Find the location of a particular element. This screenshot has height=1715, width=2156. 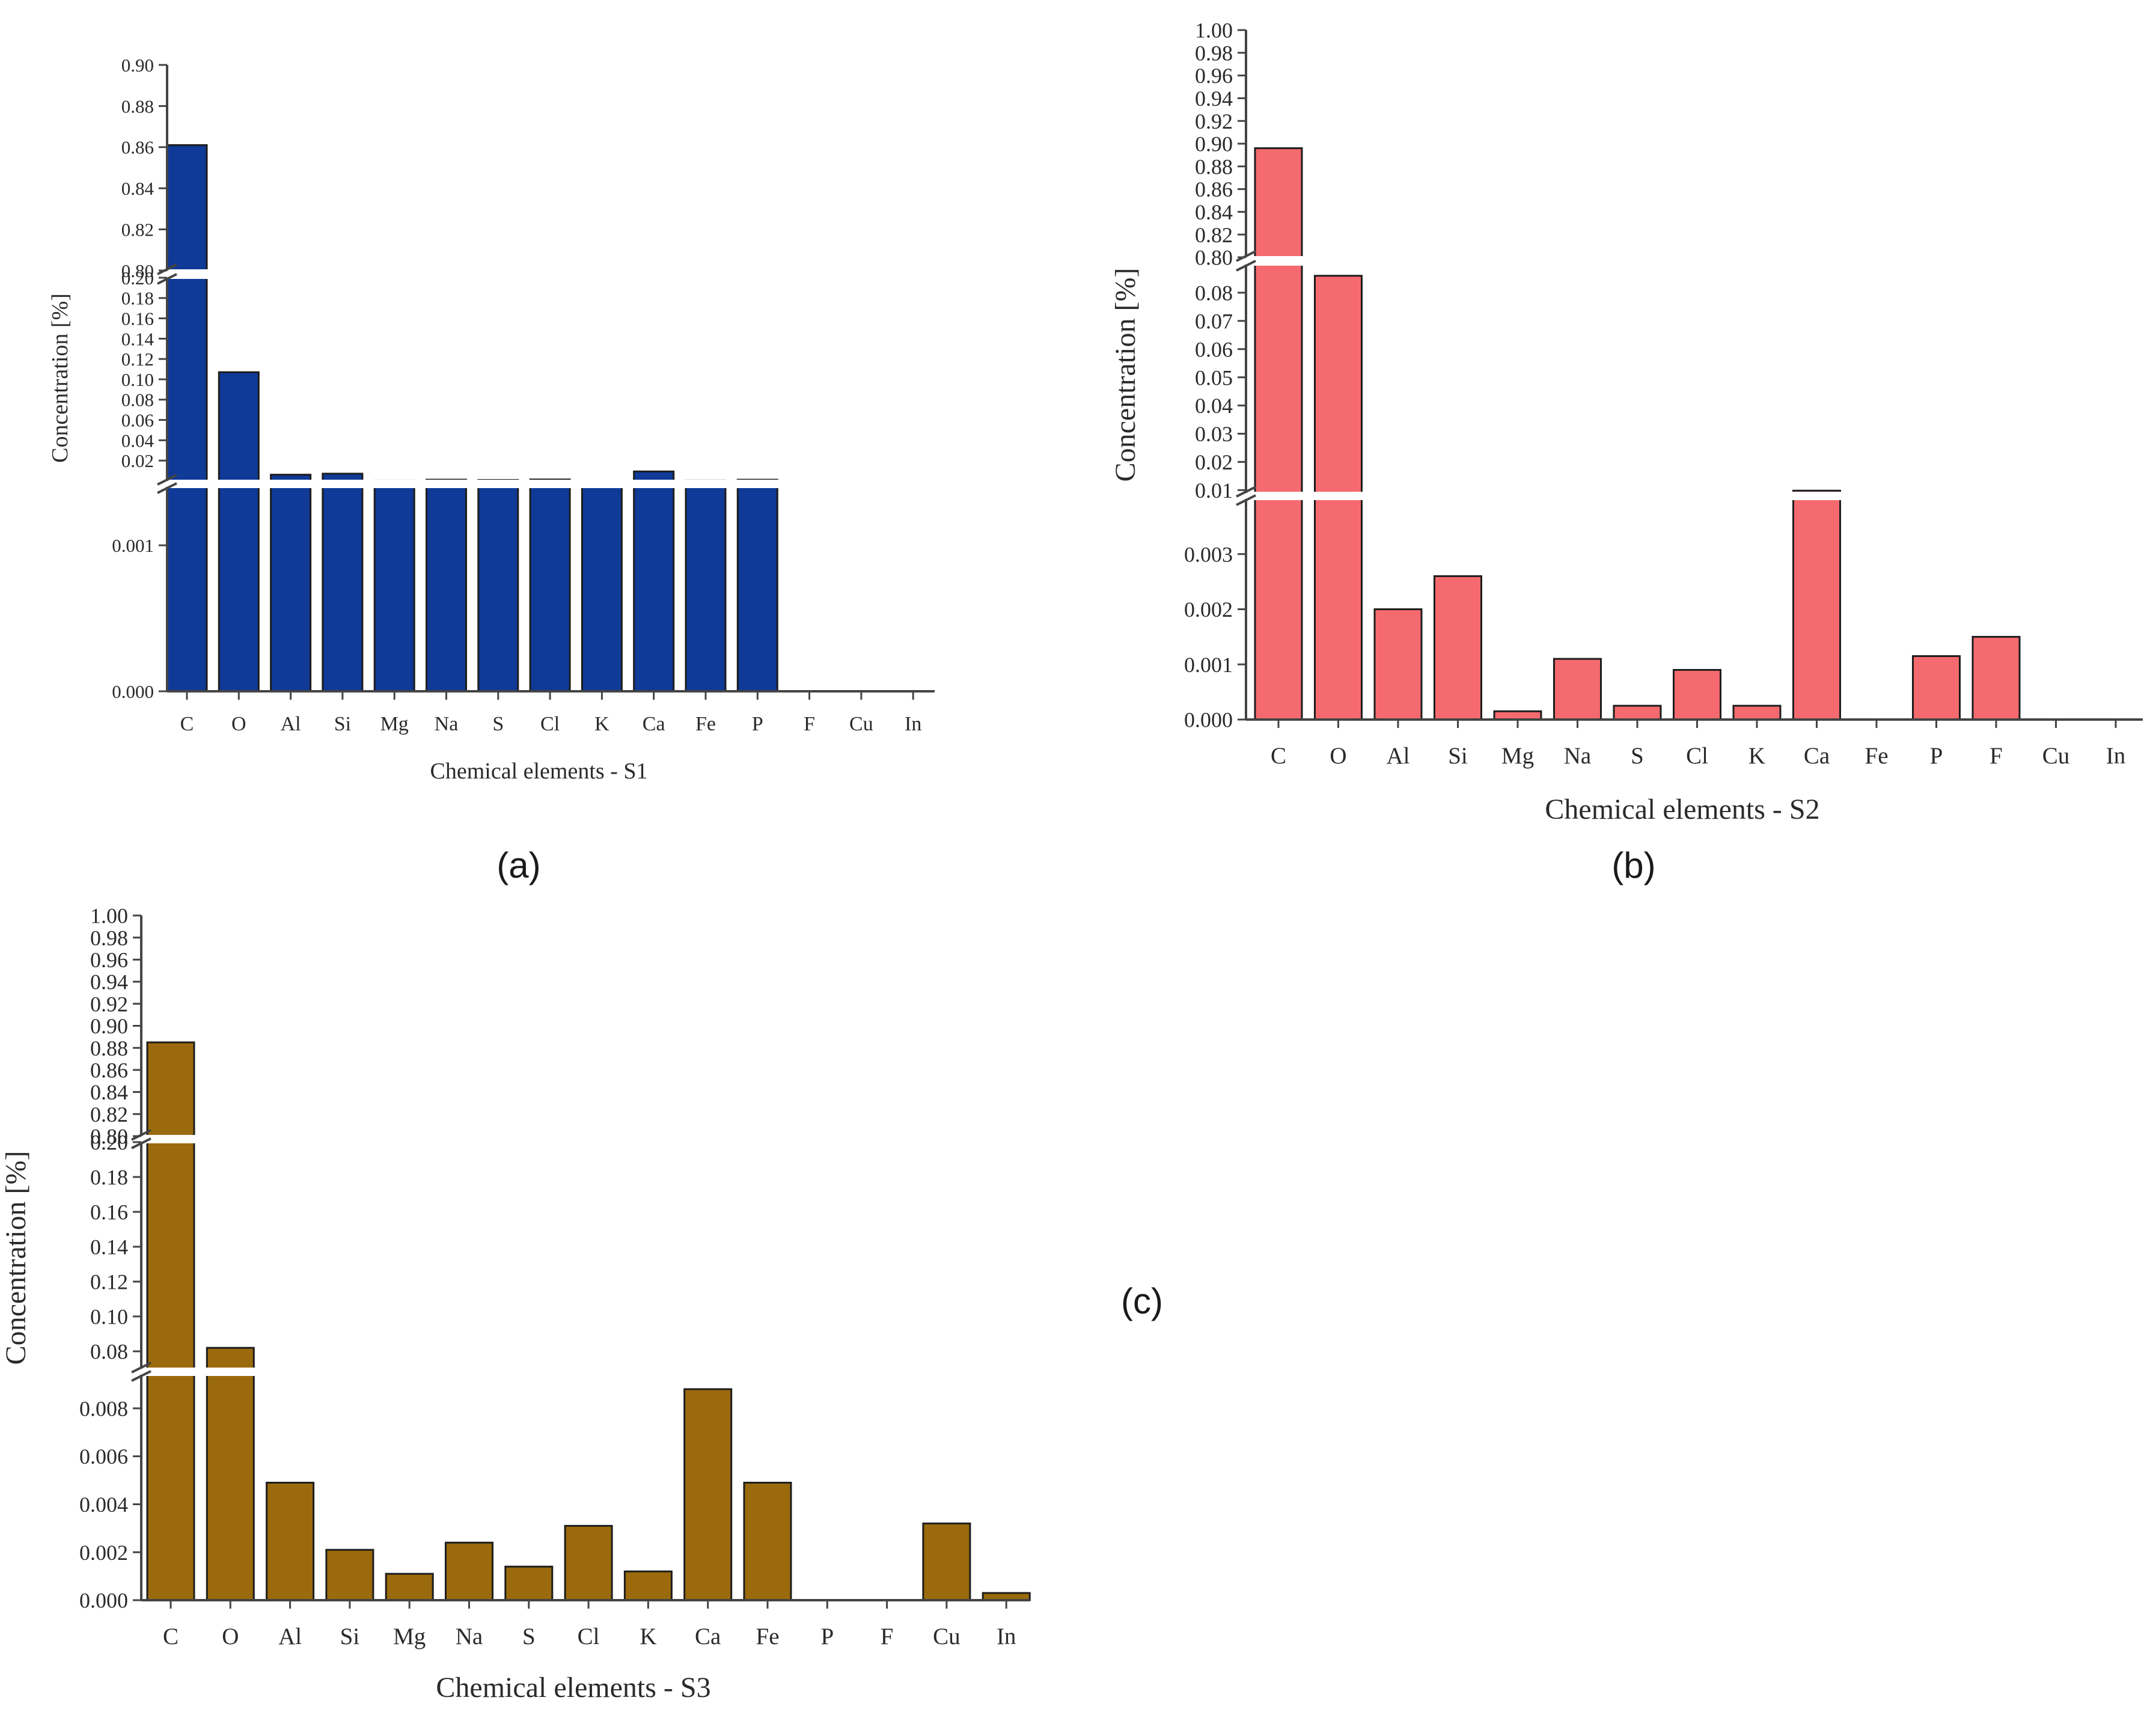

bar-Al is located at coordinates (1398, 665).